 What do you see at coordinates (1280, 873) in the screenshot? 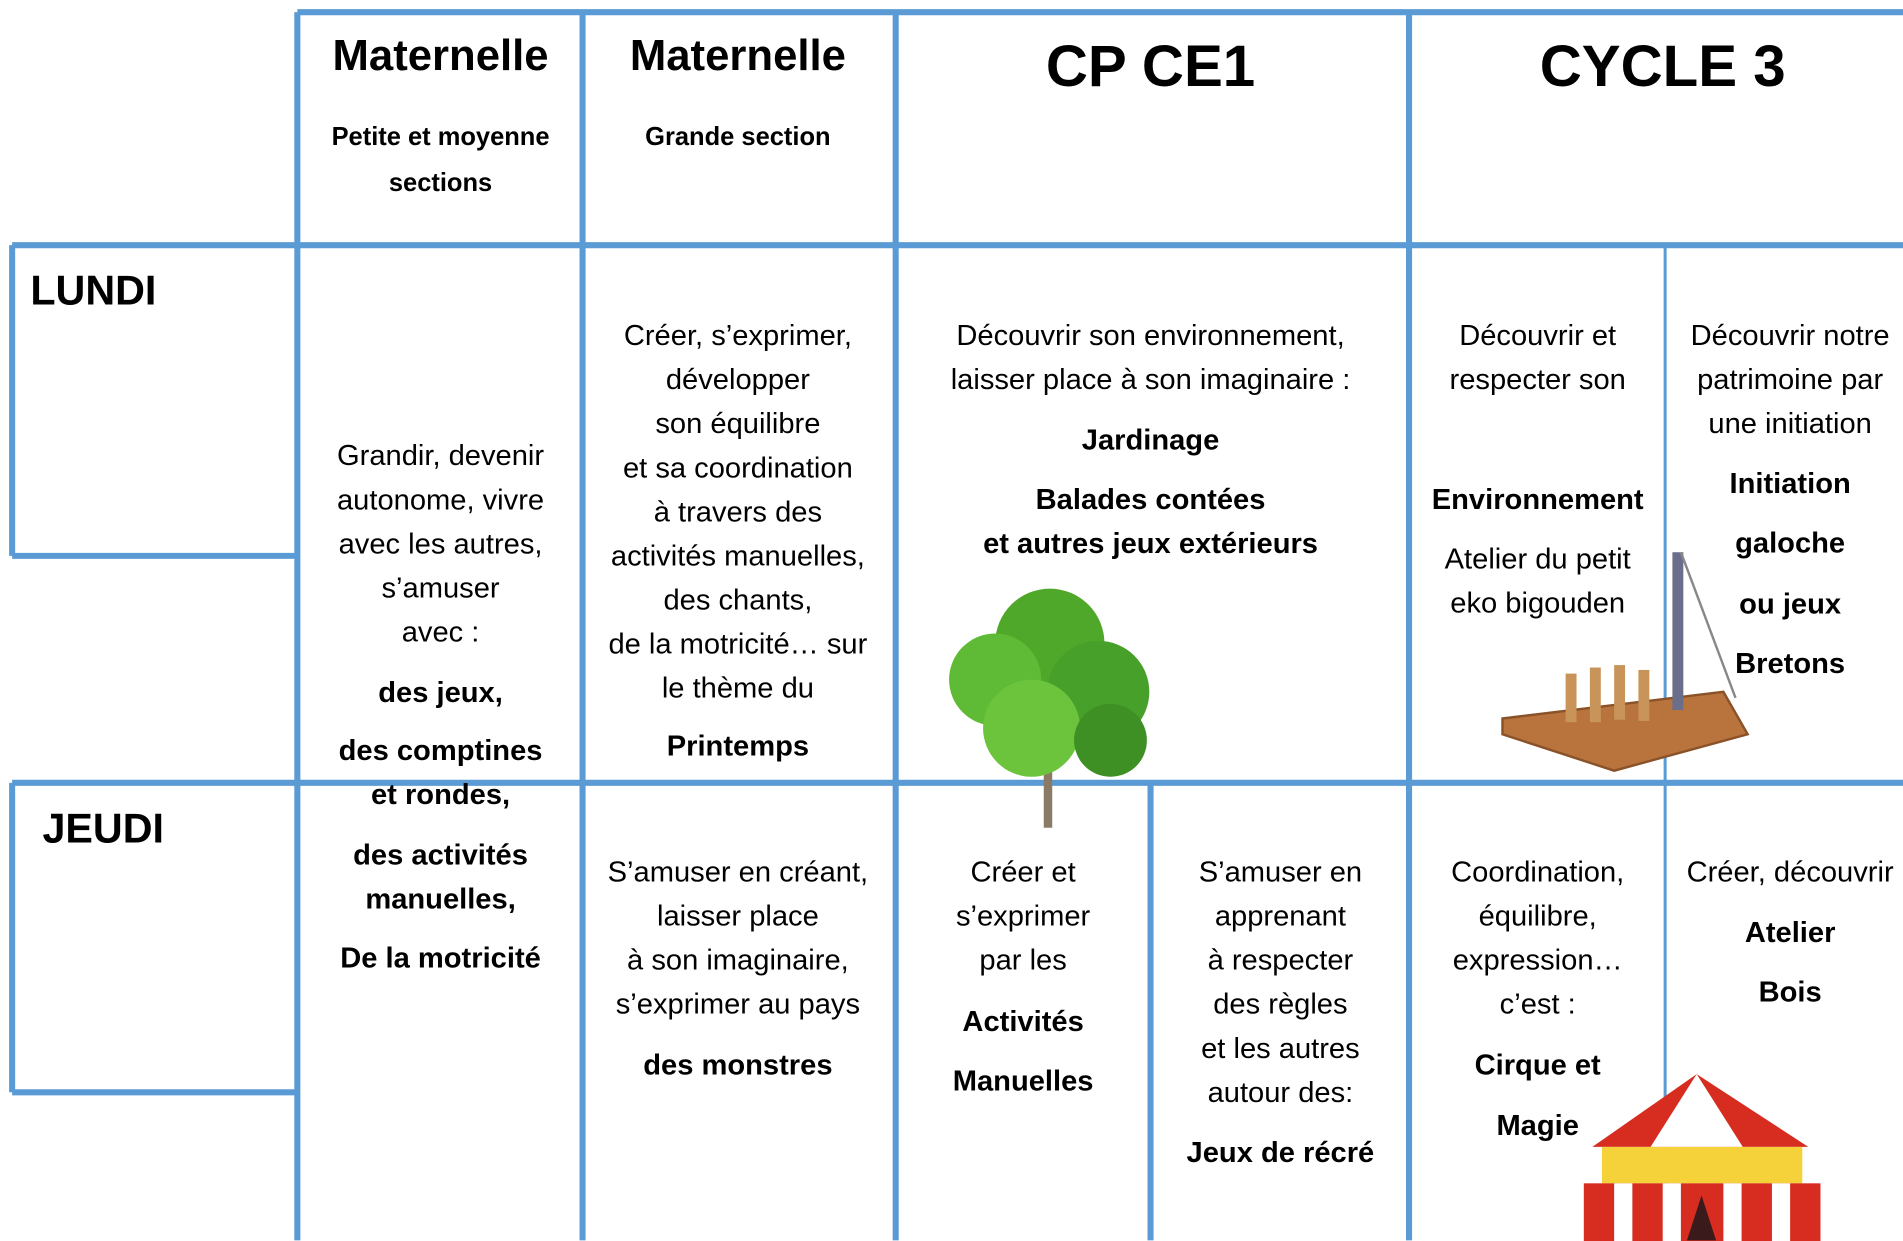
I see `cell-text: S’amuser en` at bounding box center [1280, 873].